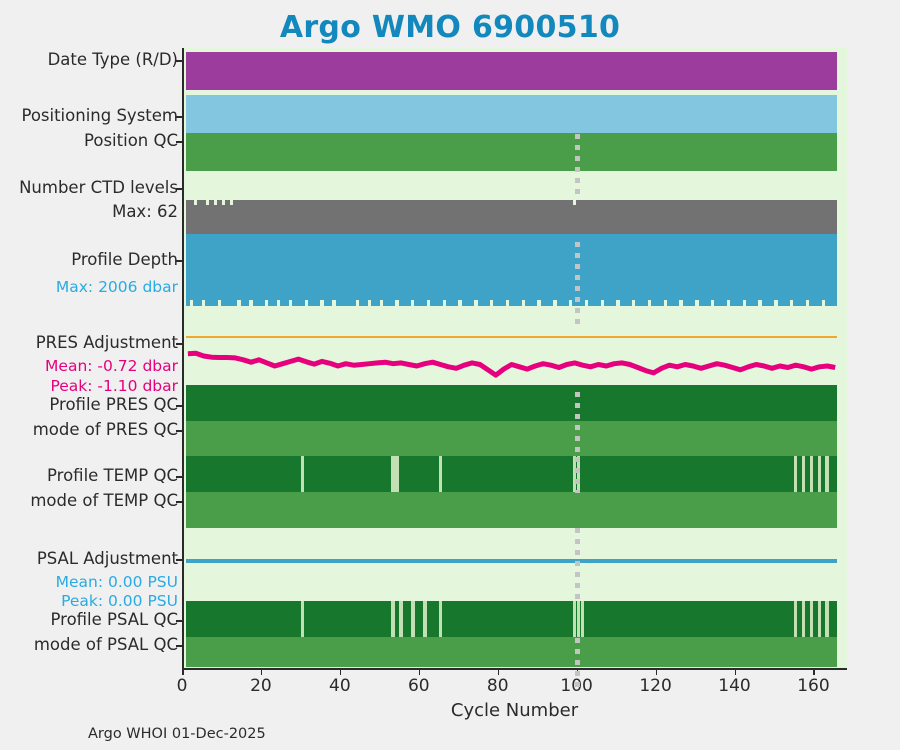 Image resolution: width=900 pixels, height=750 pixels. I want to click on pres-adjustment-line, so click(511, 364).